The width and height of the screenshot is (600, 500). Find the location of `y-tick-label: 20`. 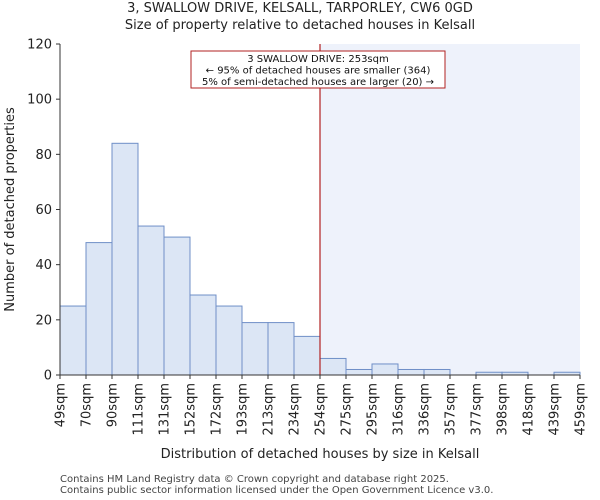

y-tick-label: 20 is located at coordinates (43, 320).